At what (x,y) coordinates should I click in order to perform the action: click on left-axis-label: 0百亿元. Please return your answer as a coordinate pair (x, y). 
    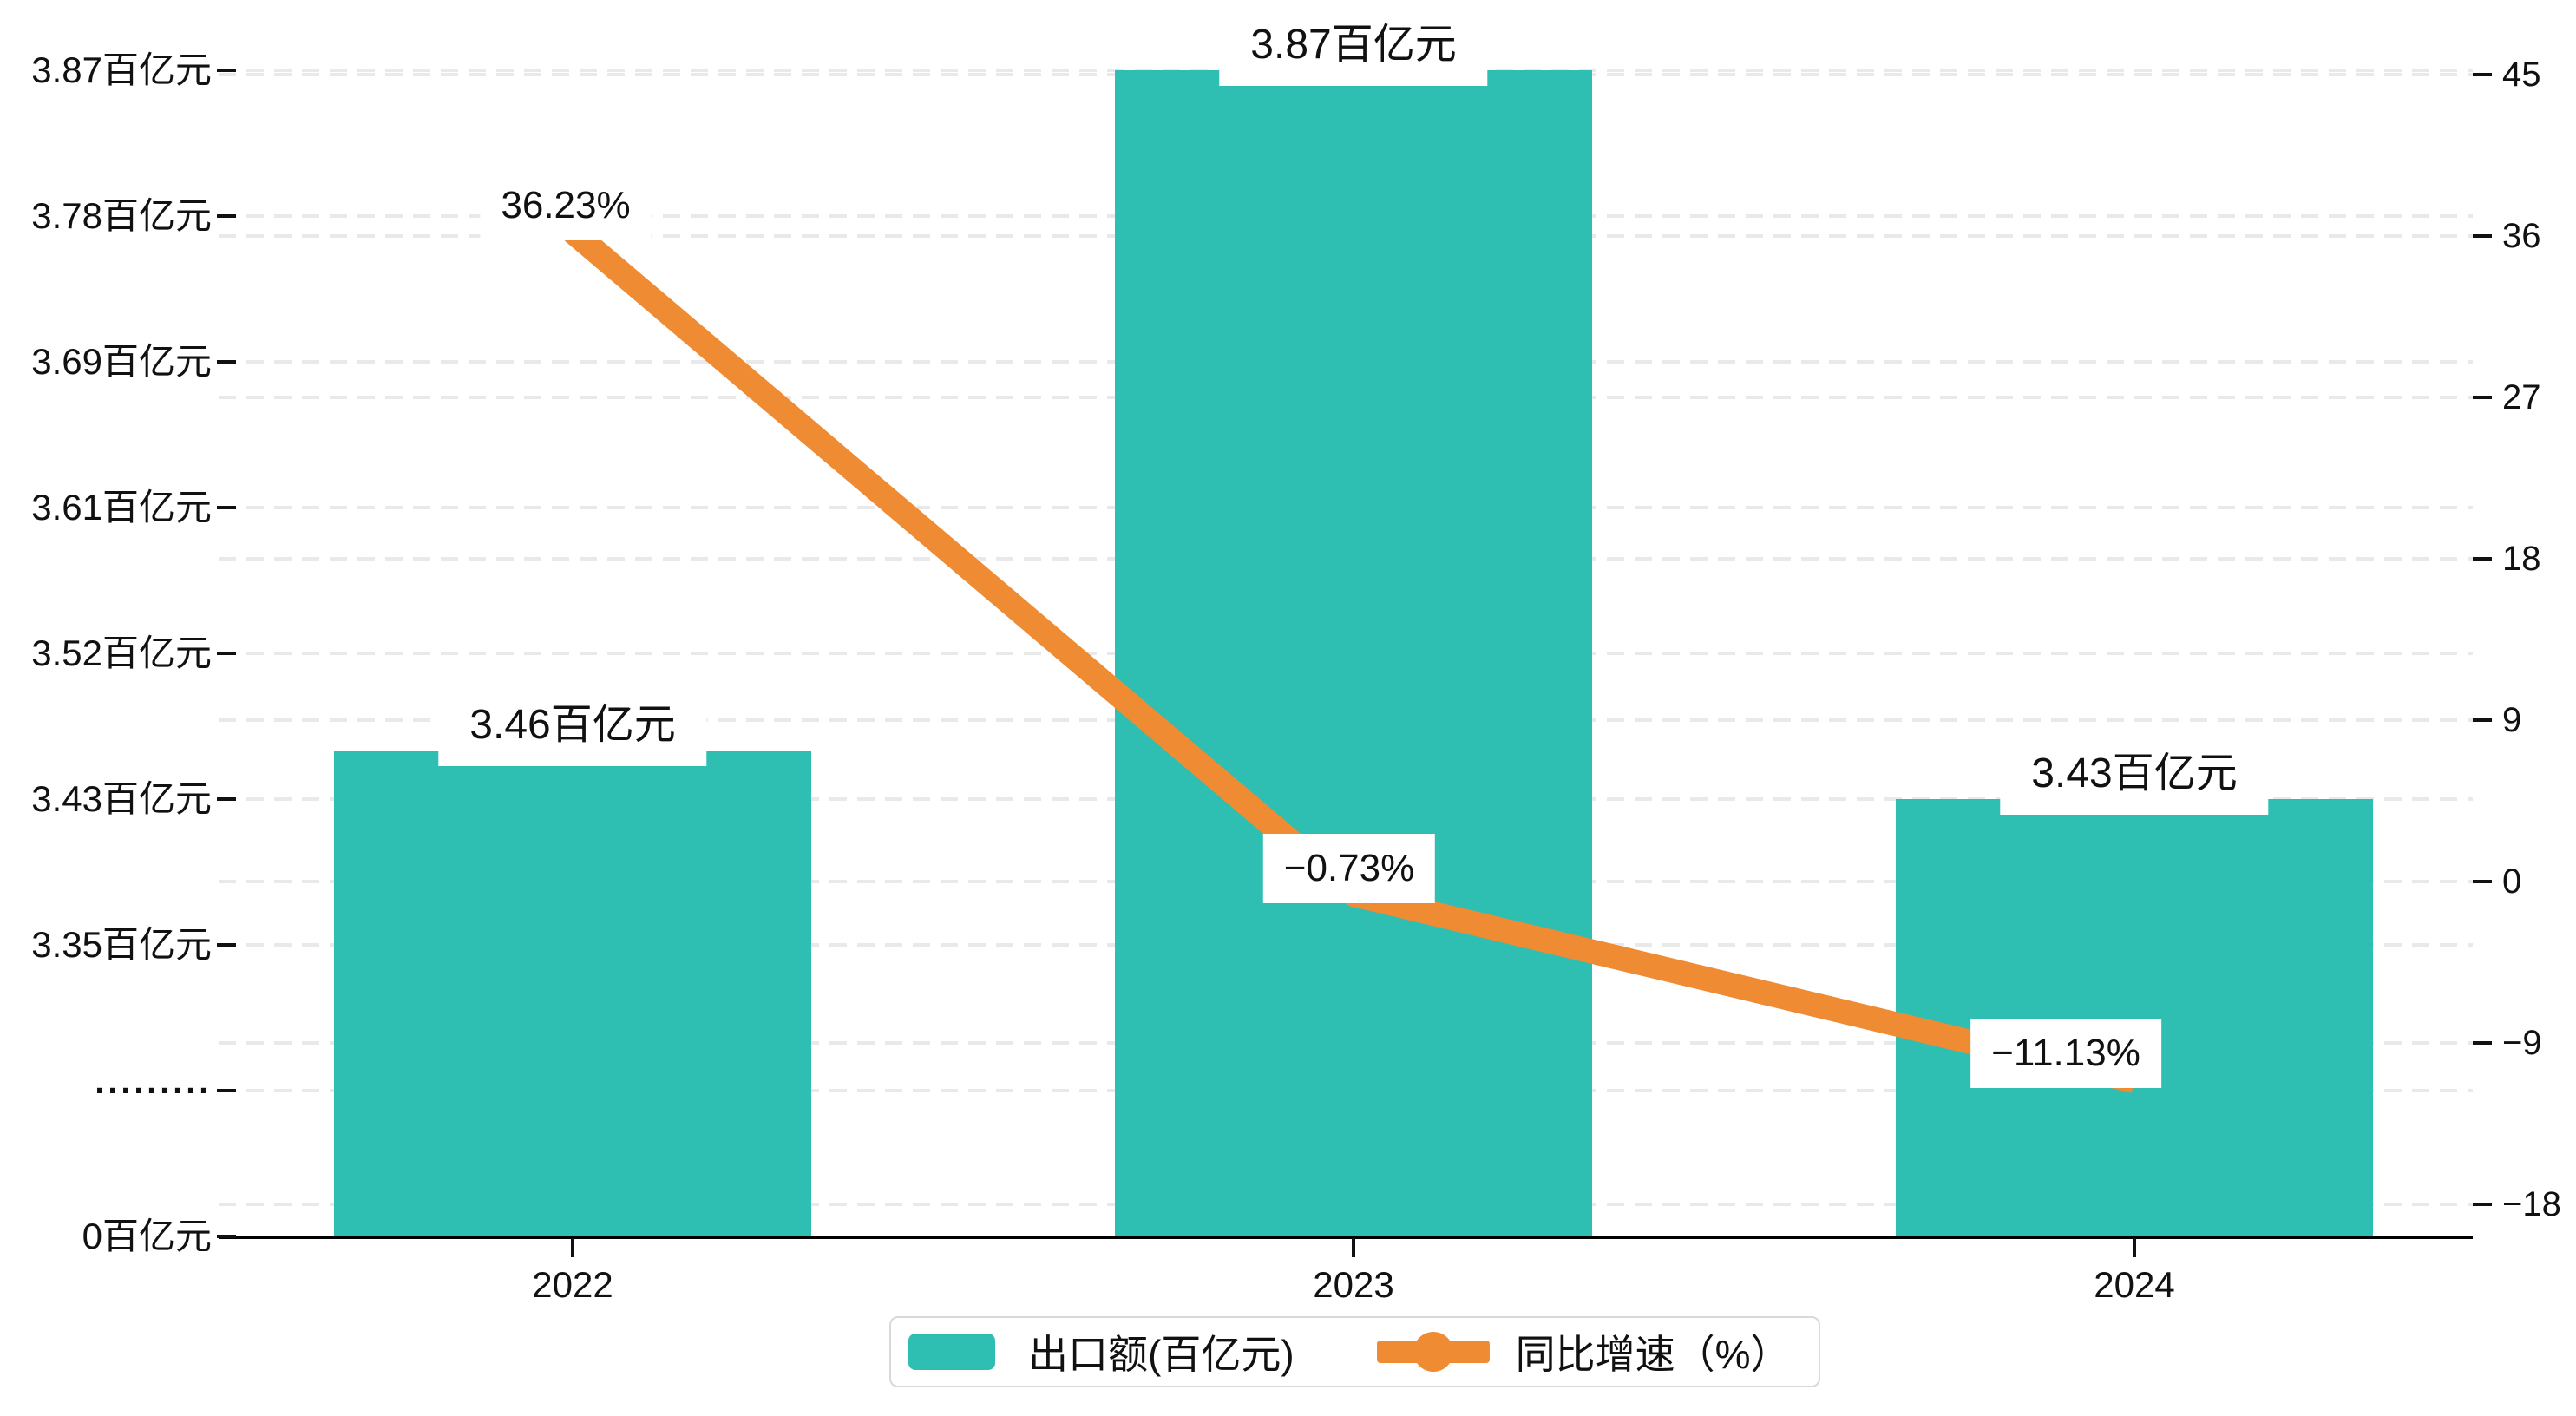
    Looking at the image, I should click on (147, 1236).